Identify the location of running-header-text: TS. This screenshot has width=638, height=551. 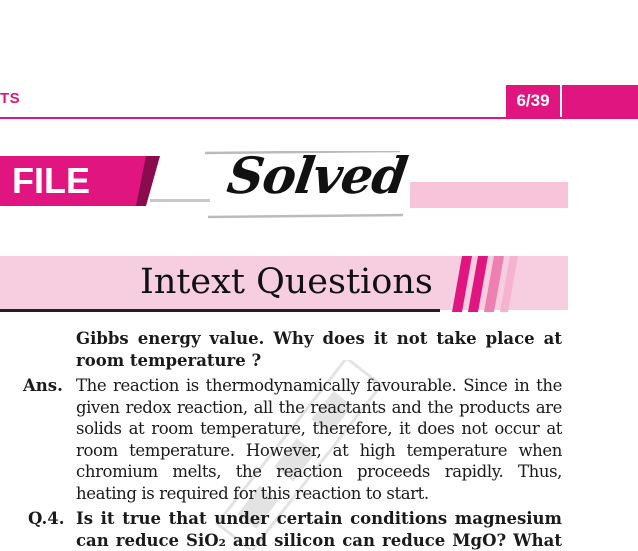
(10, 98).